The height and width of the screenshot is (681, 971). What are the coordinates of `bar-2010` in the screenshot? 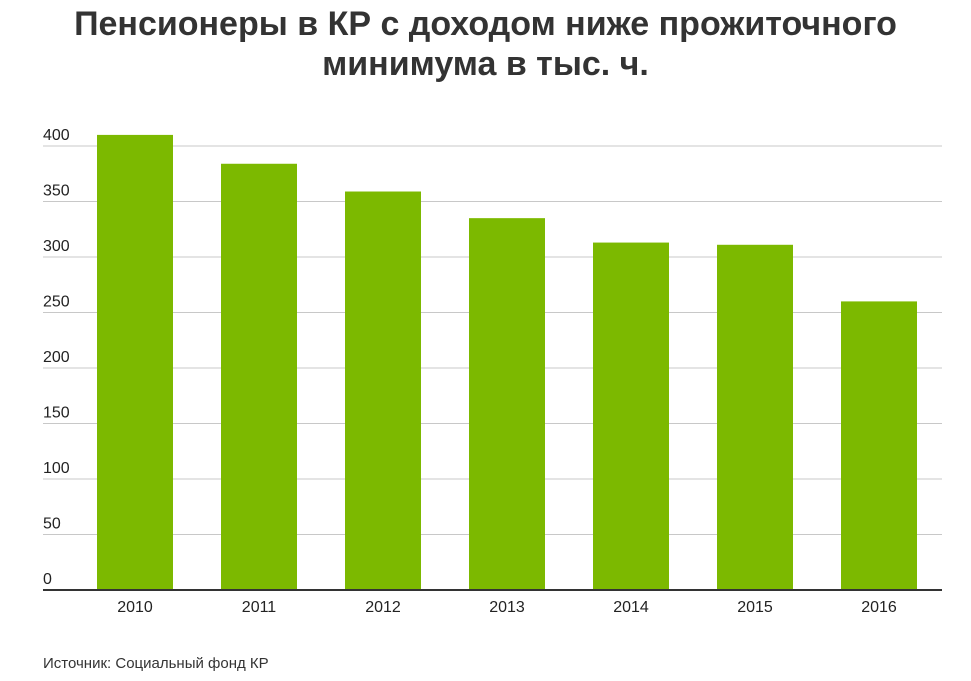 It's located at (135, 362).